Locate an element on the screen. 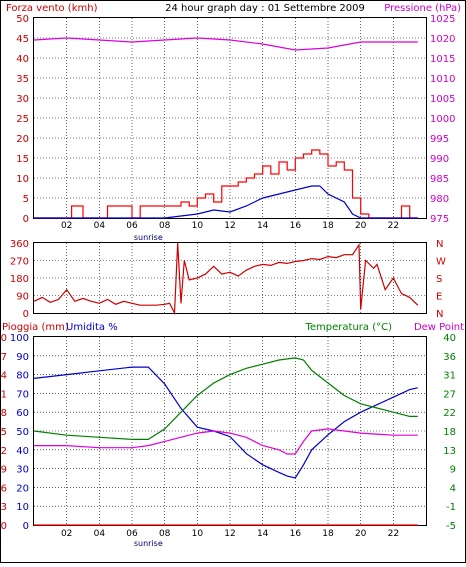  panel3-rain-tick-0: 0 is located at coordinates (4, 526).